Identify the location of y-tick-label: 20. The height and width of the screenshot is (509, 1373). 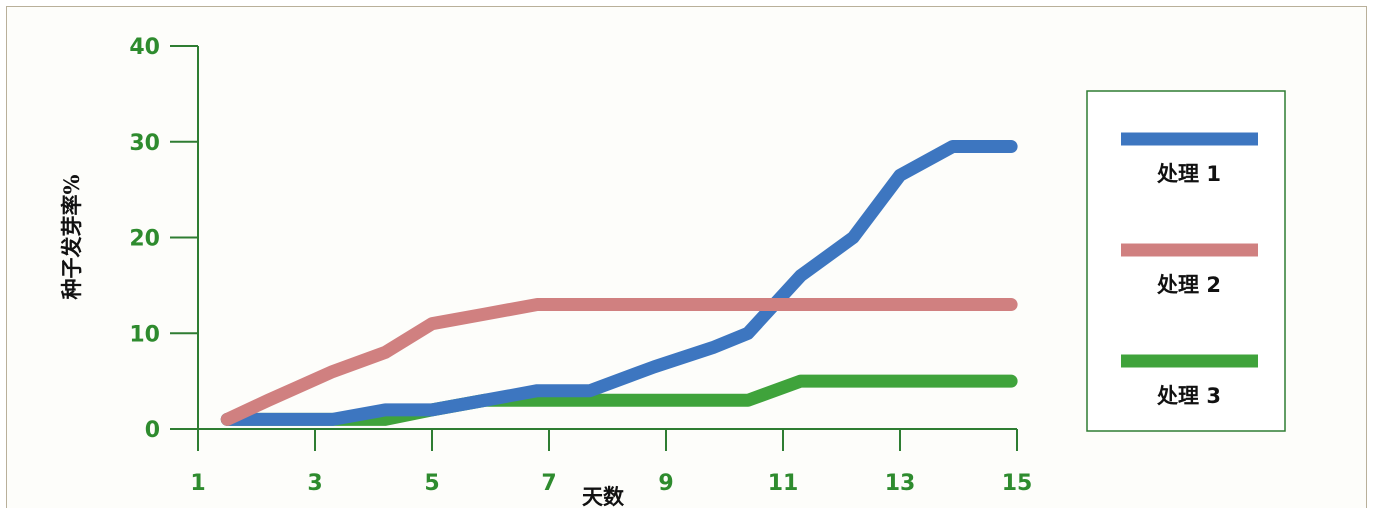
(144, 239).